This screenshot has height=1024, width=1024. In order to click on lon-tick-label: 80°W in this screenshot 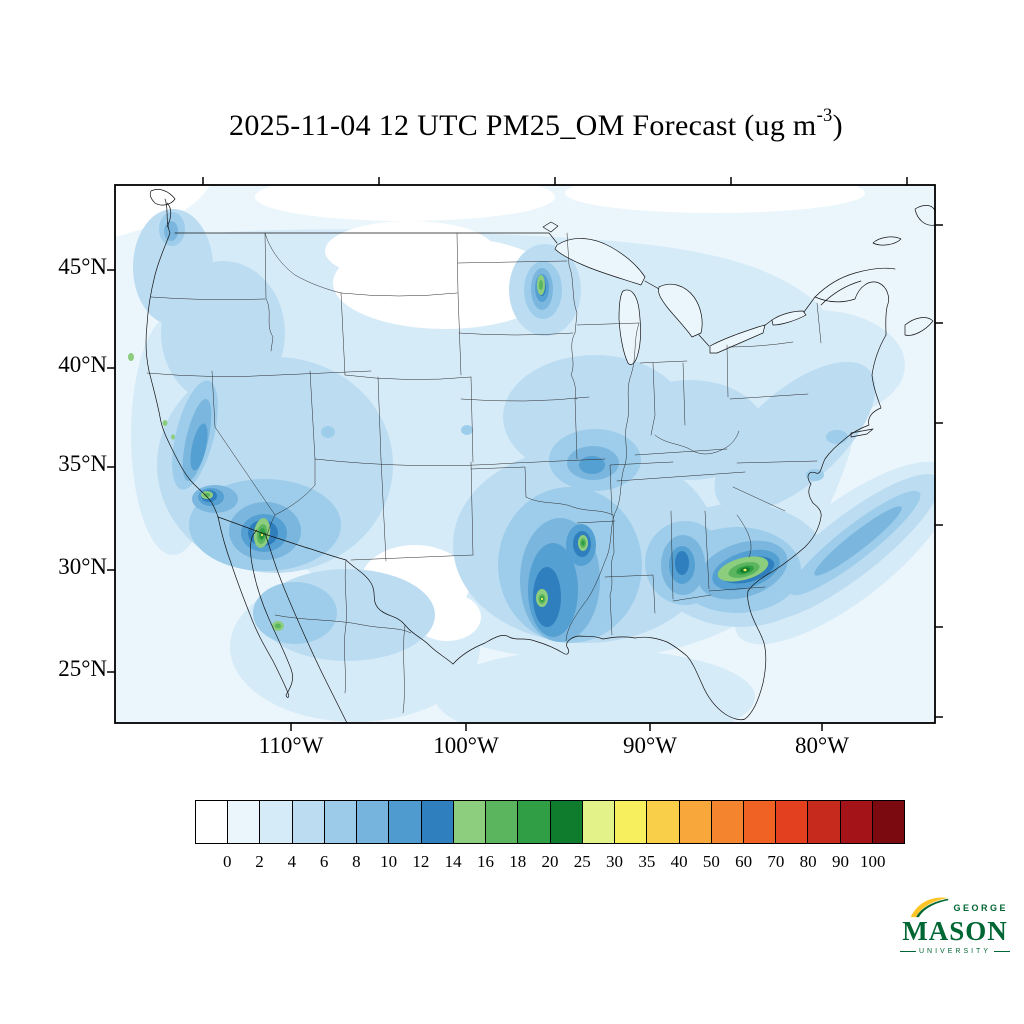, I will do `click(822, 745)`.